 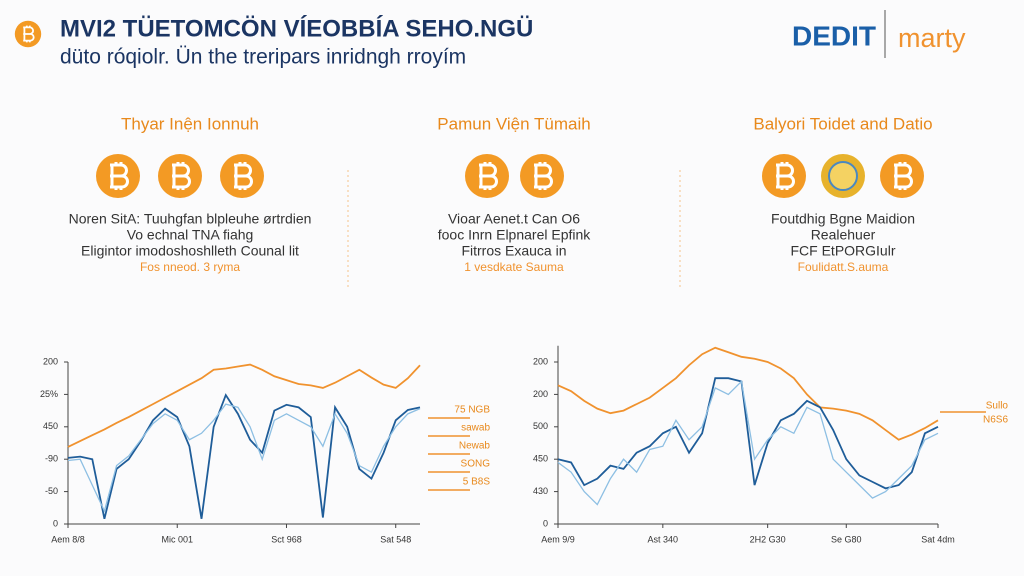 What do you see at coordinates (513, 123) in the screenshot?
I see `column-title: Pamun Viện Tümaih` at bounding box center [513, 123].